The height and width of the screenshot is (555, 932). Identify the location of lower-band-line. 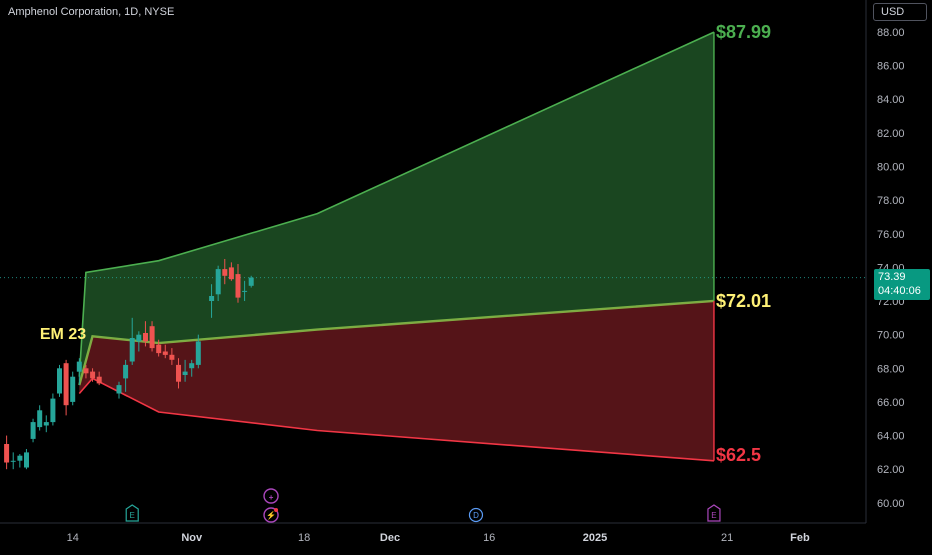
(396, 419).